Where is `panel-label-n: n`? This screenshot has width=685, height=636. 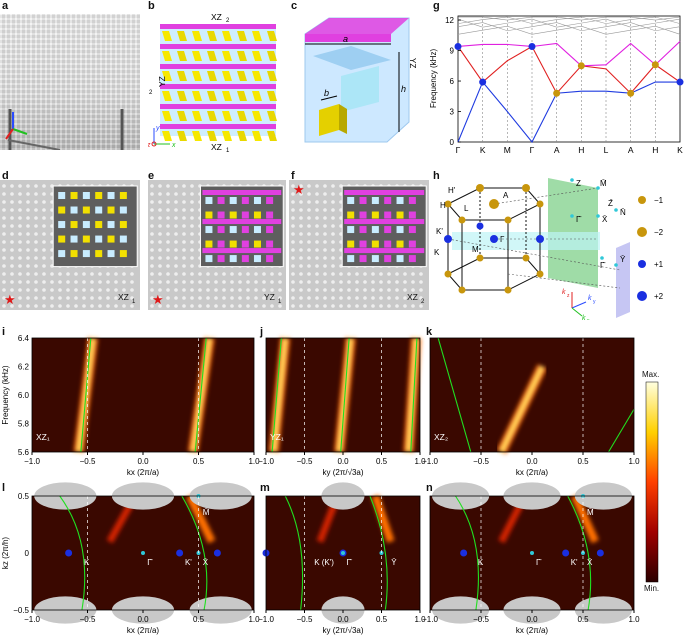 panel-label-n: n is located at coordinates (429, 488).